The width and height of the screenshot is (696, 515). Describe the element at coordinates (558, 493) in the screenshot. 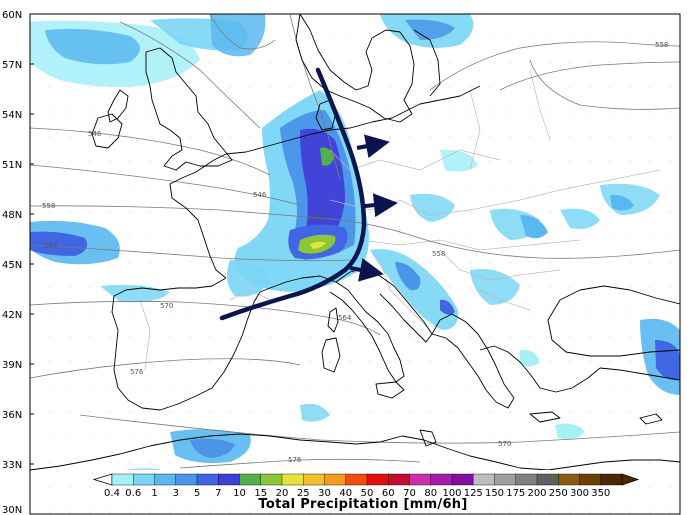

I see `colorbar-tick-label: 250` at that location.